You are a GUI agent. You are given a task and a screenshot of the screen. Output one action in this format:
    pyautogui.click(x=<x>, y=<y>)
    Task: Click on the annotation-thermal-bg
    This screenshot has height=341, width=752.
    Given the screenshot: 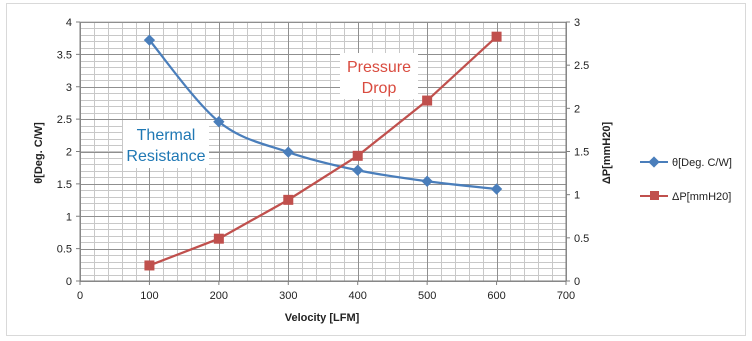 What is the action you would take?
    pyautogui.click(x=166, y=144)
    